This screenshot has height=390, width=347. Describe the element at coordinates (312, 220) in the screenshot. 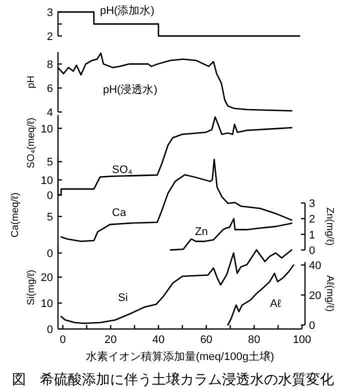

I see `y2-tick-label: 2` at that location.